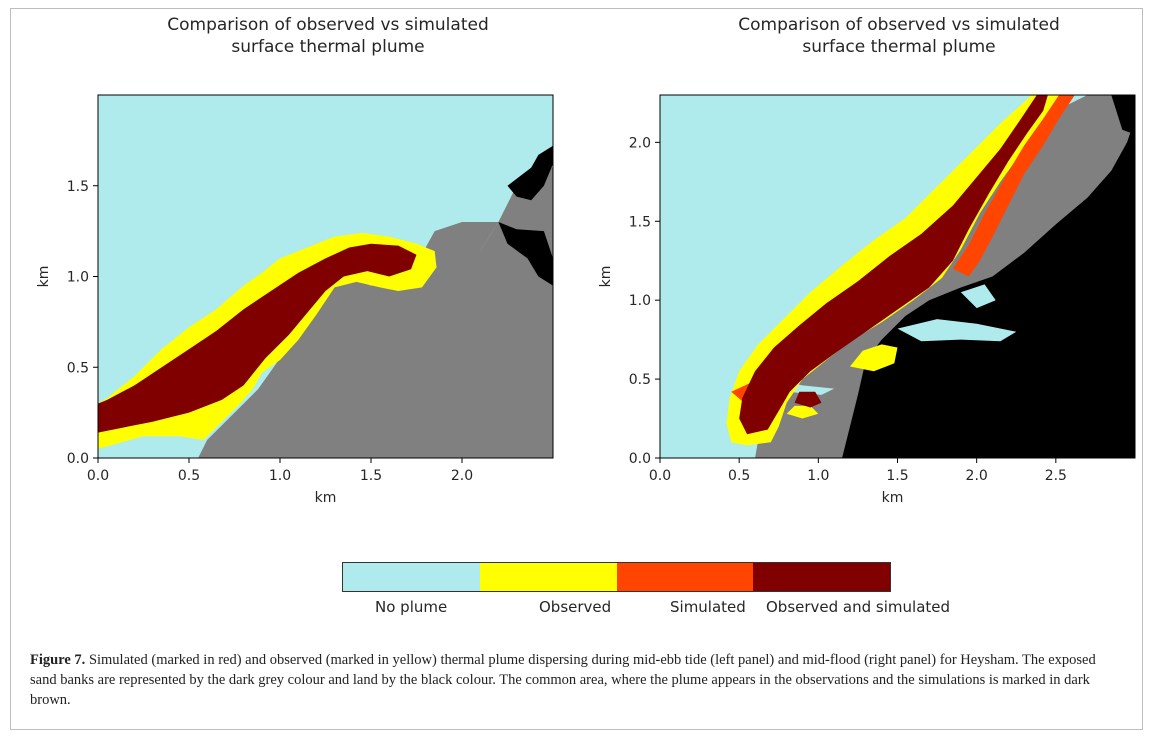 This screenshot has height=738, width=1153. What do you see at coordinates (685, 577) in the screenshot?
I see `colorbar-swatch-simulated` at bounding box center [685, 577].